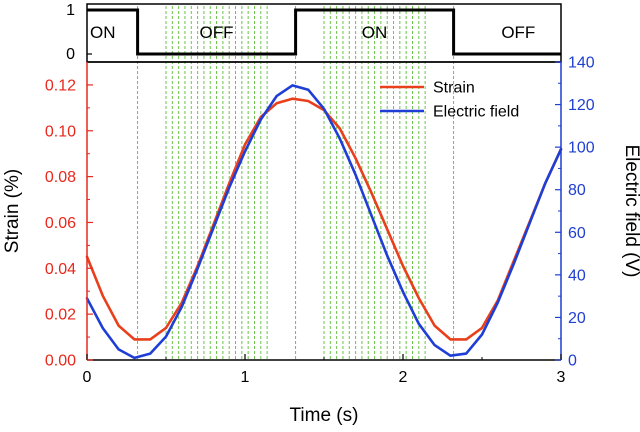 The image size is (640, 432). I want to click on right-y-tick-label: 20, so click(577, 318).